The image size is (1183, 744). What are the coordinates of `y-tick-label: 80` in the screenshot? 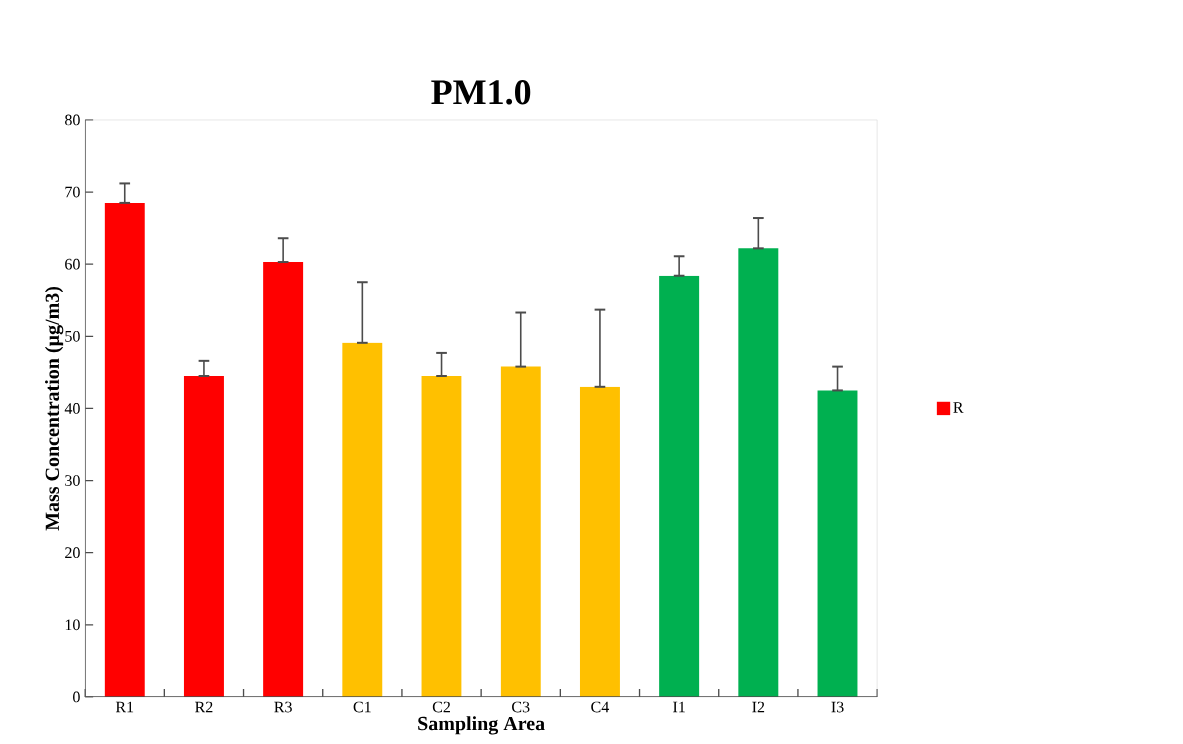 It's located at (72, 120).